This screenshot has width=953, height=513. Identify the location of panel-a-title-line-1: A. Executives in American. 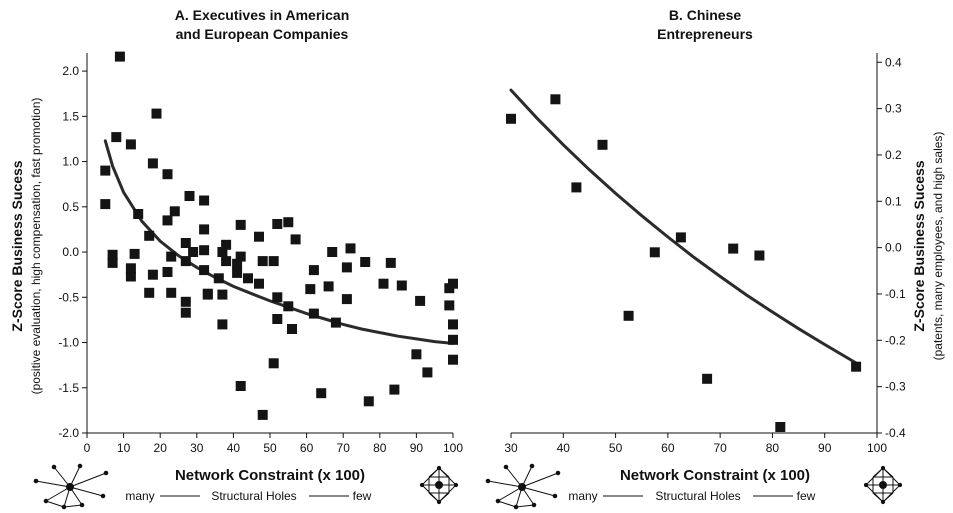
(262, 15).